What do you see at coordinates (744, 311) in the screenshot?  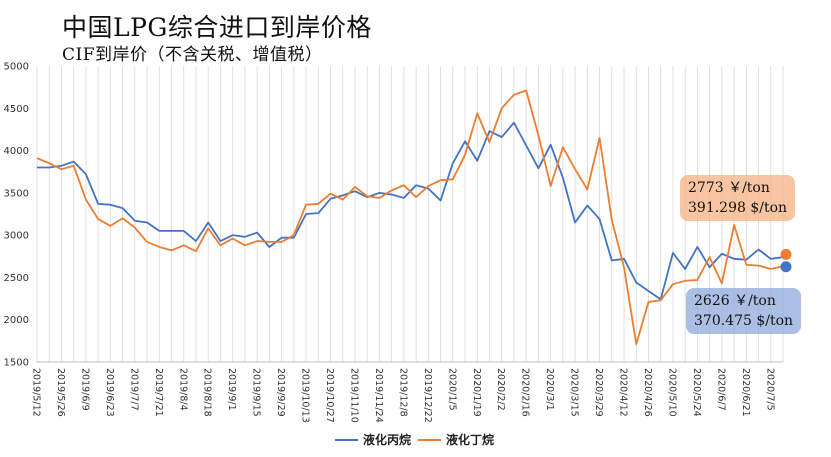 I see `propane-price-callout: 2626 ￥/ton 370.475 $/ton` at bounding box center [744, 311].